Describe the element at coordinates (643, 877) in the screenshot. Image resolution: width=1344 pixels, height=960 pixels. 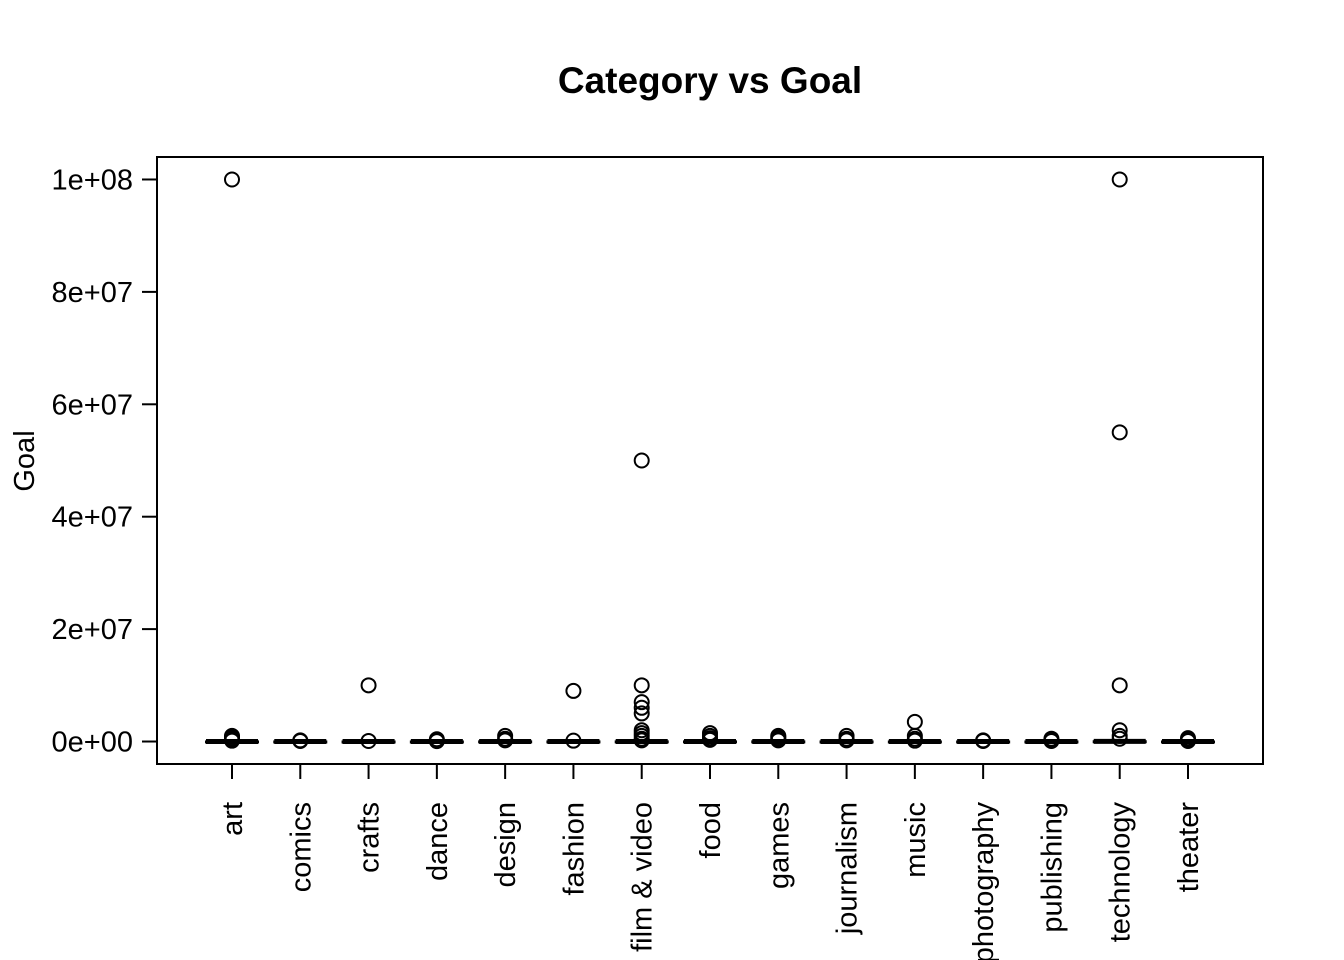
I see `x-tick-label: film & video` at that location.